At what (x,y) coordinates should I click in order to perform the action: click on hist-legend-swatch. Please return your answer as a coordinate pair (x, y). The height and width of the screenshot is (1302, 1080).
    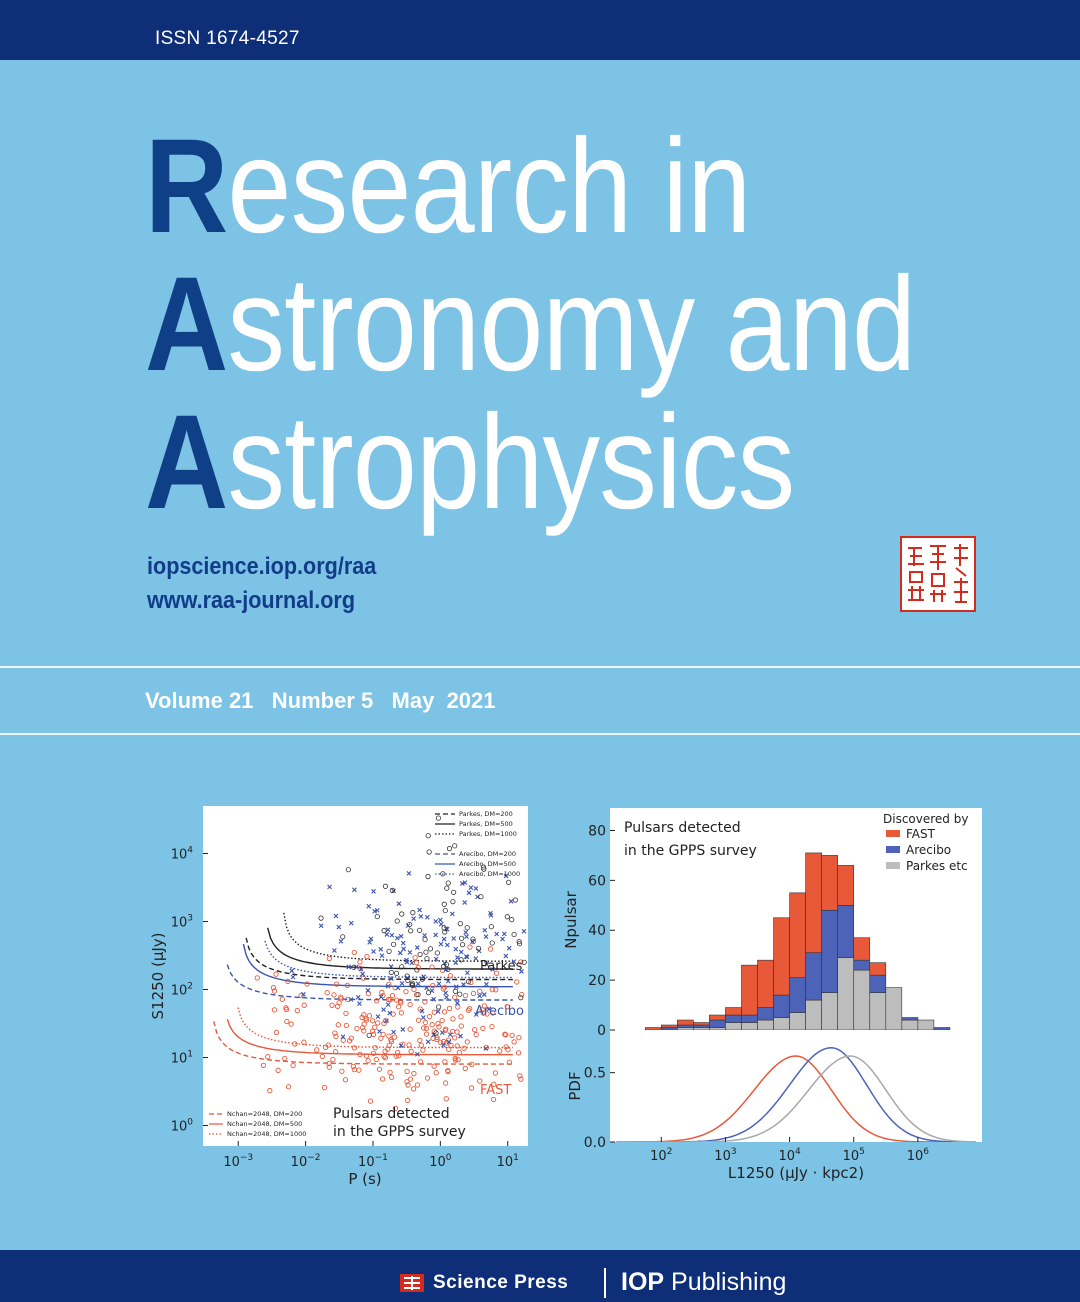
    Looking at the image, I should click on (893, 849).